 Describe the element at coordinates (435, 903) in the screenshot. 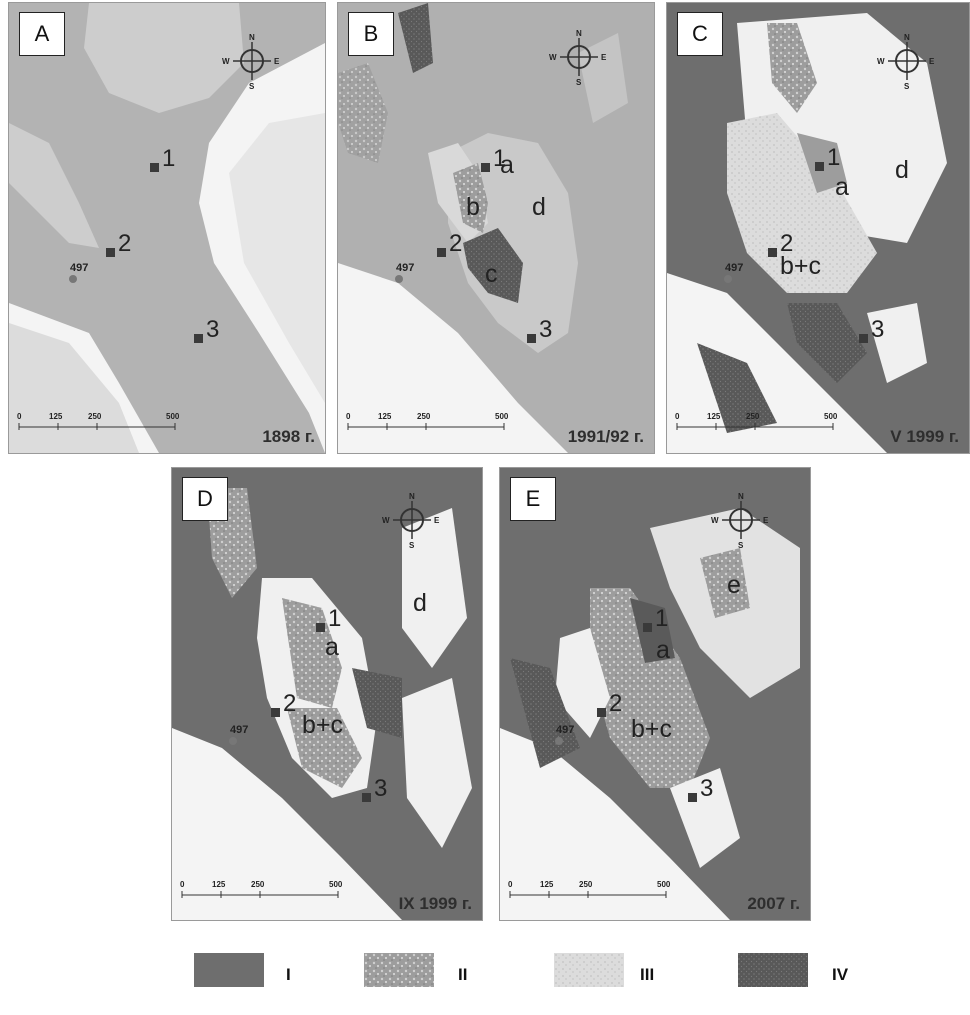

I see `panel-year: IX 1999 г.` at that location.